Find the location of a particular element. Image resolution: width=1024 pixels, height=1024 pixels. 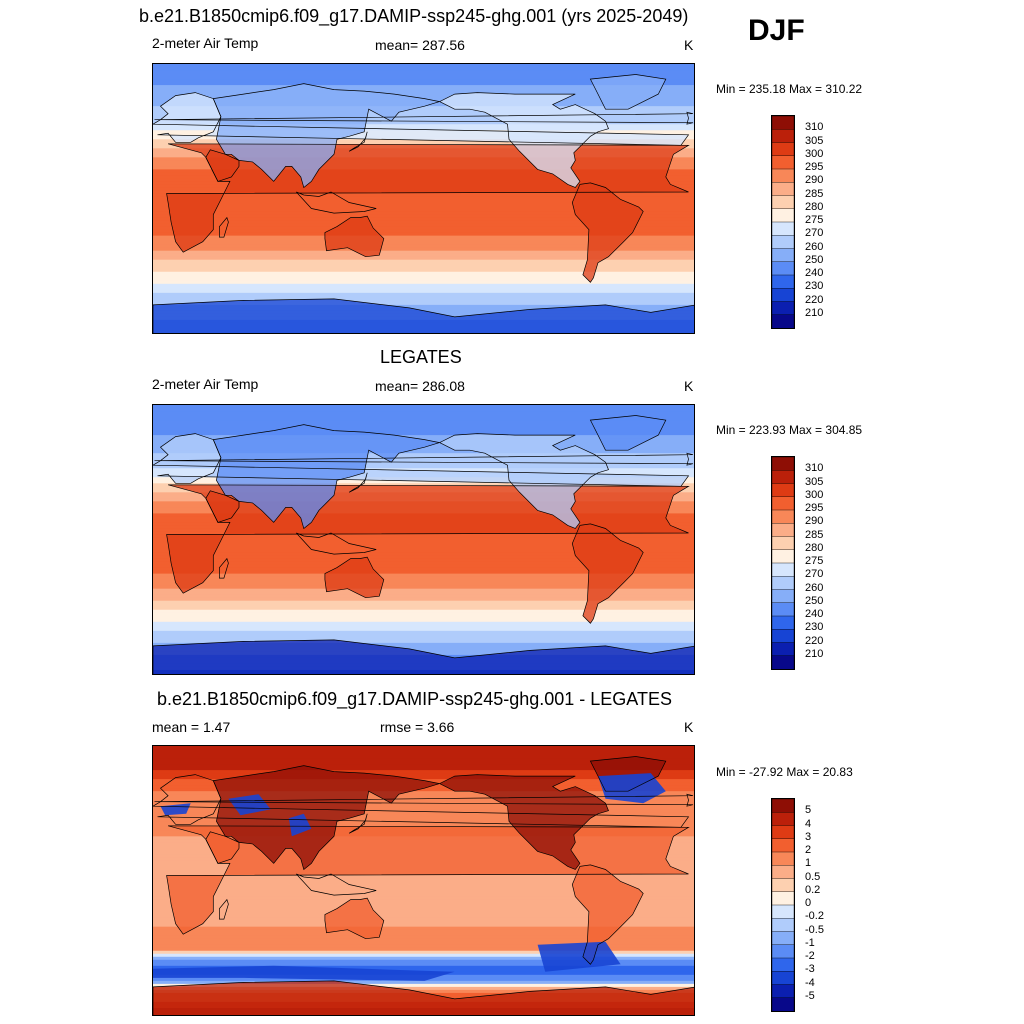

colorbar-tick-label: -0.5 is located at coordinates (814, 929).